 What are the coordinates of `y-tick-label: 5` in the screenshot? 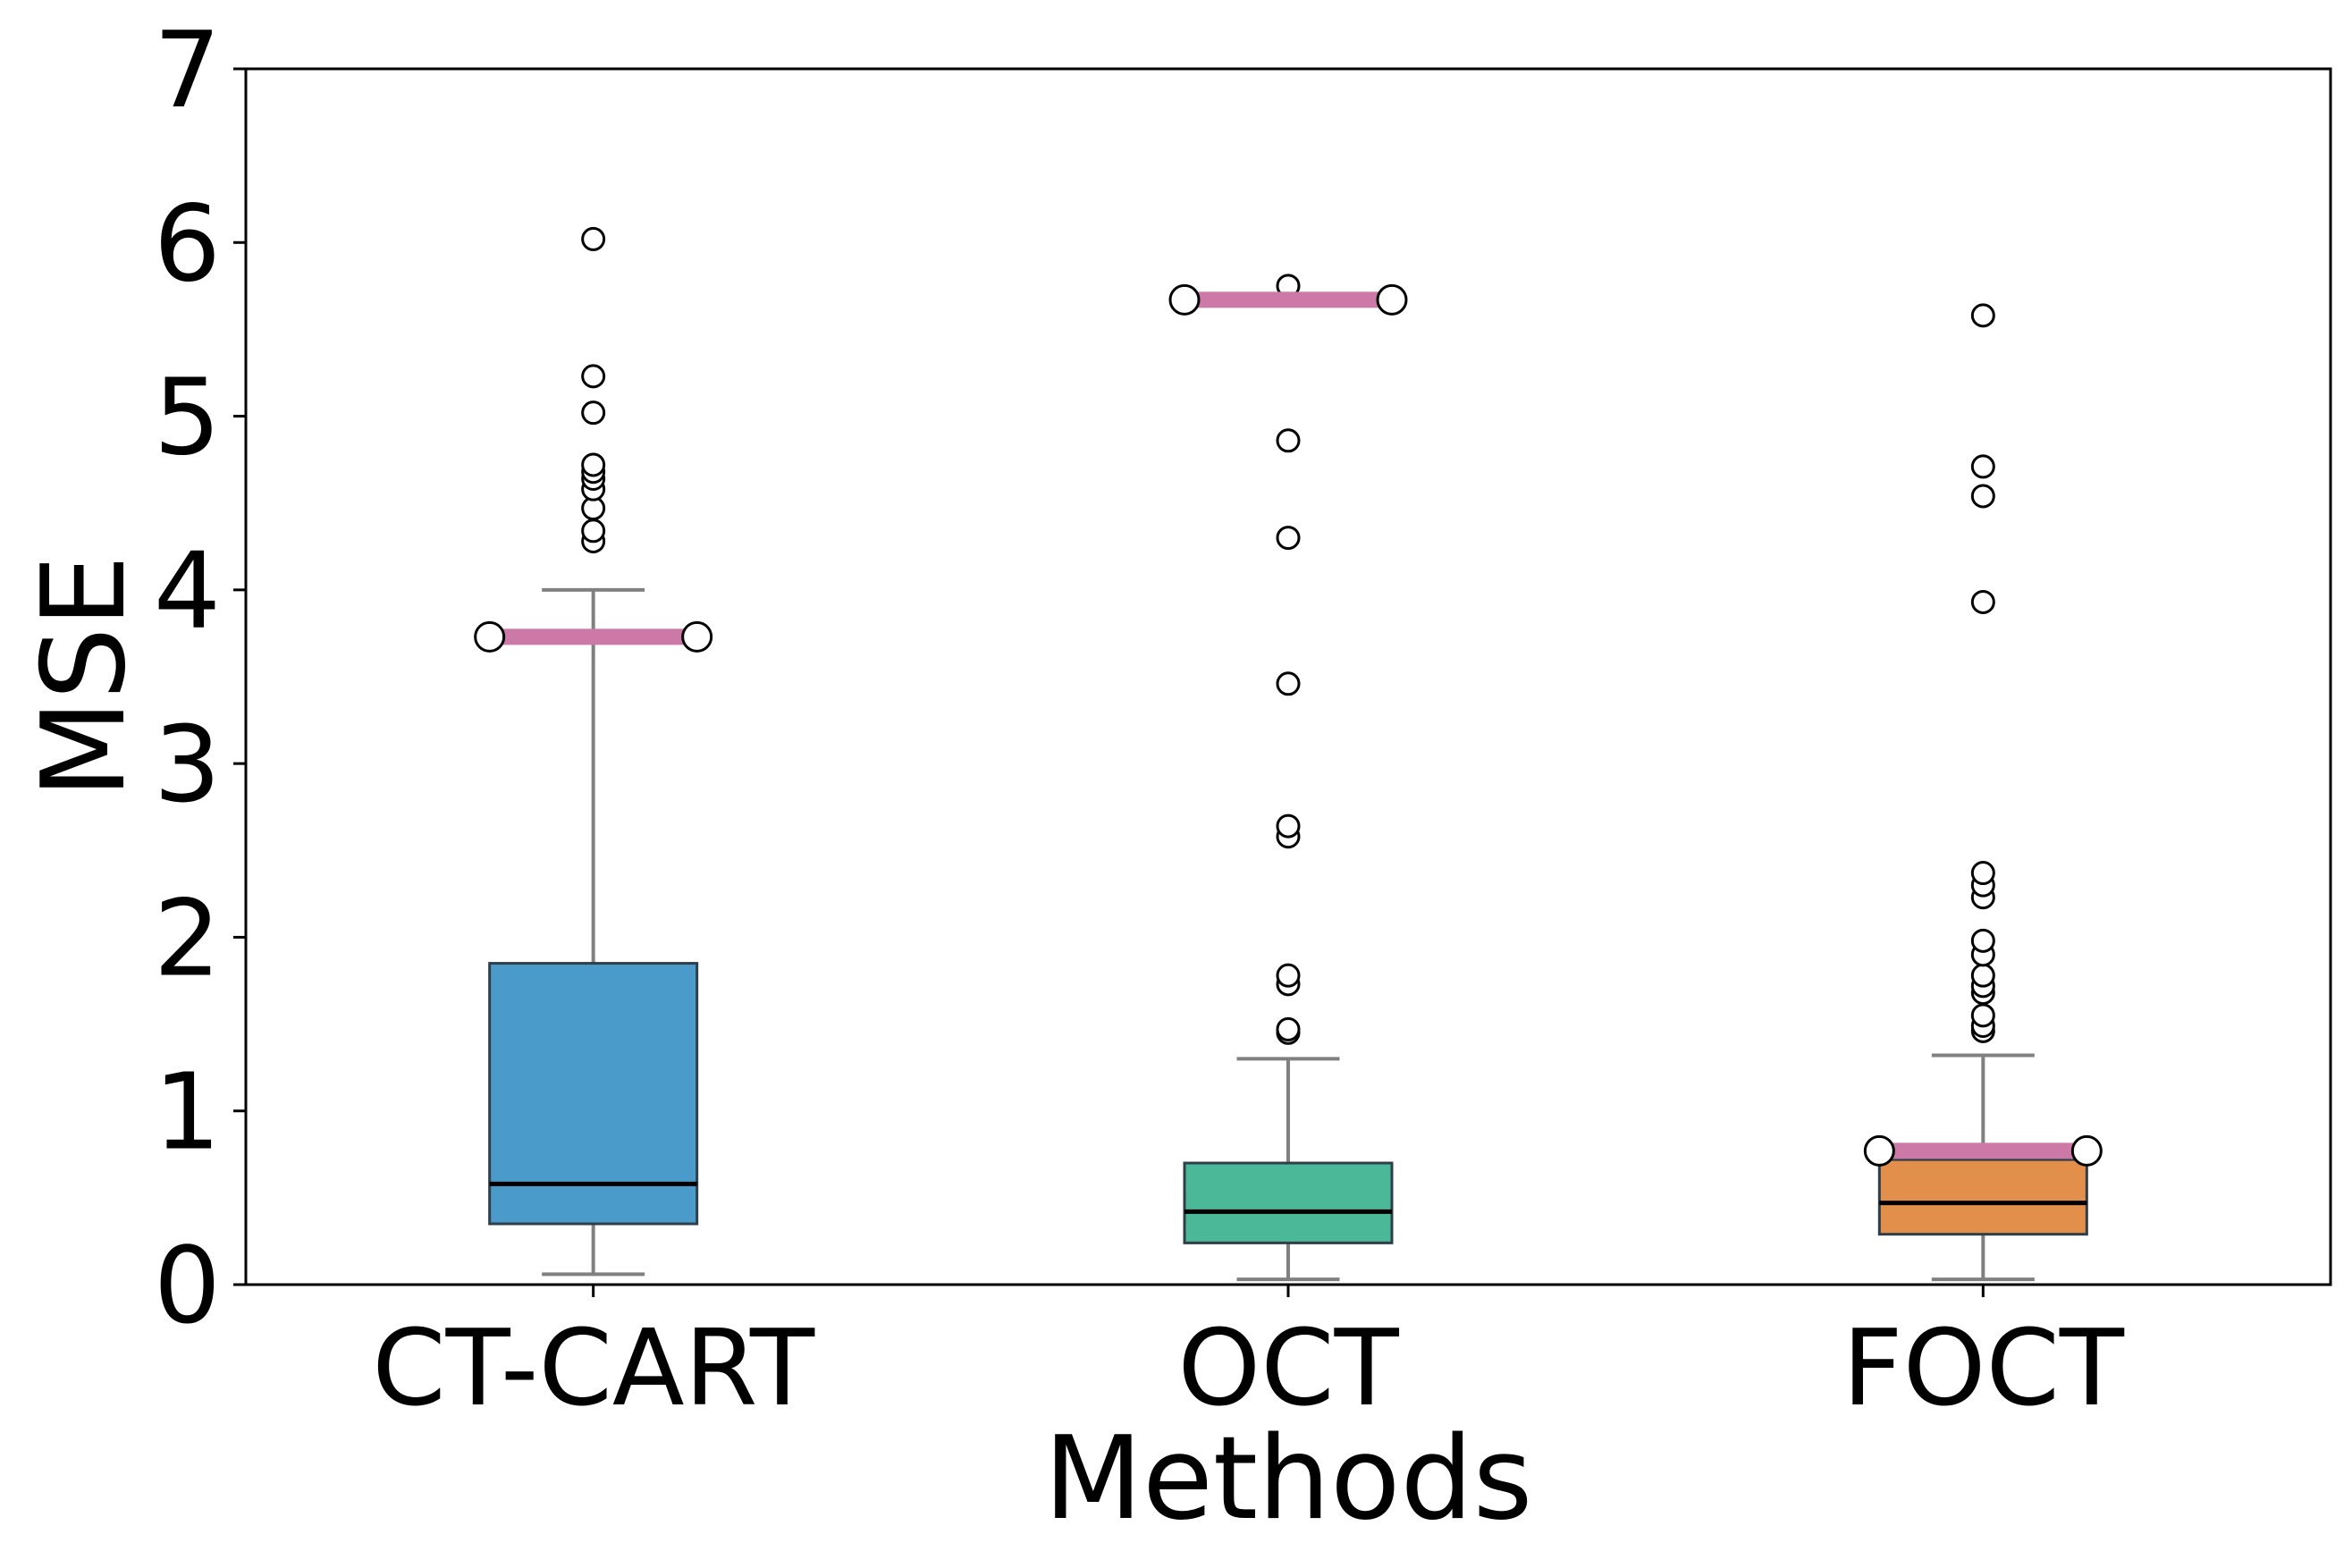 It's located at (187, 417).